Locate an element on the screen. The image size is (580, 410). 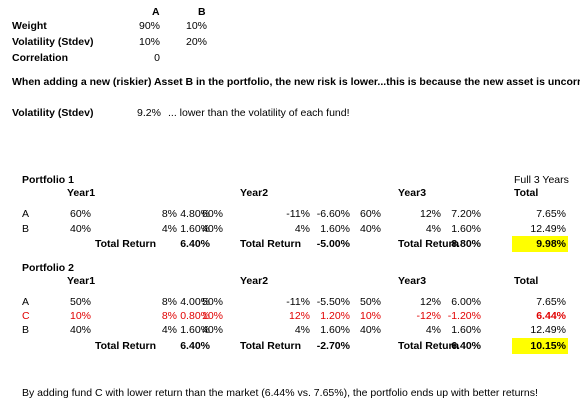
cell: 0.80% is located at coordinates (195, 316).